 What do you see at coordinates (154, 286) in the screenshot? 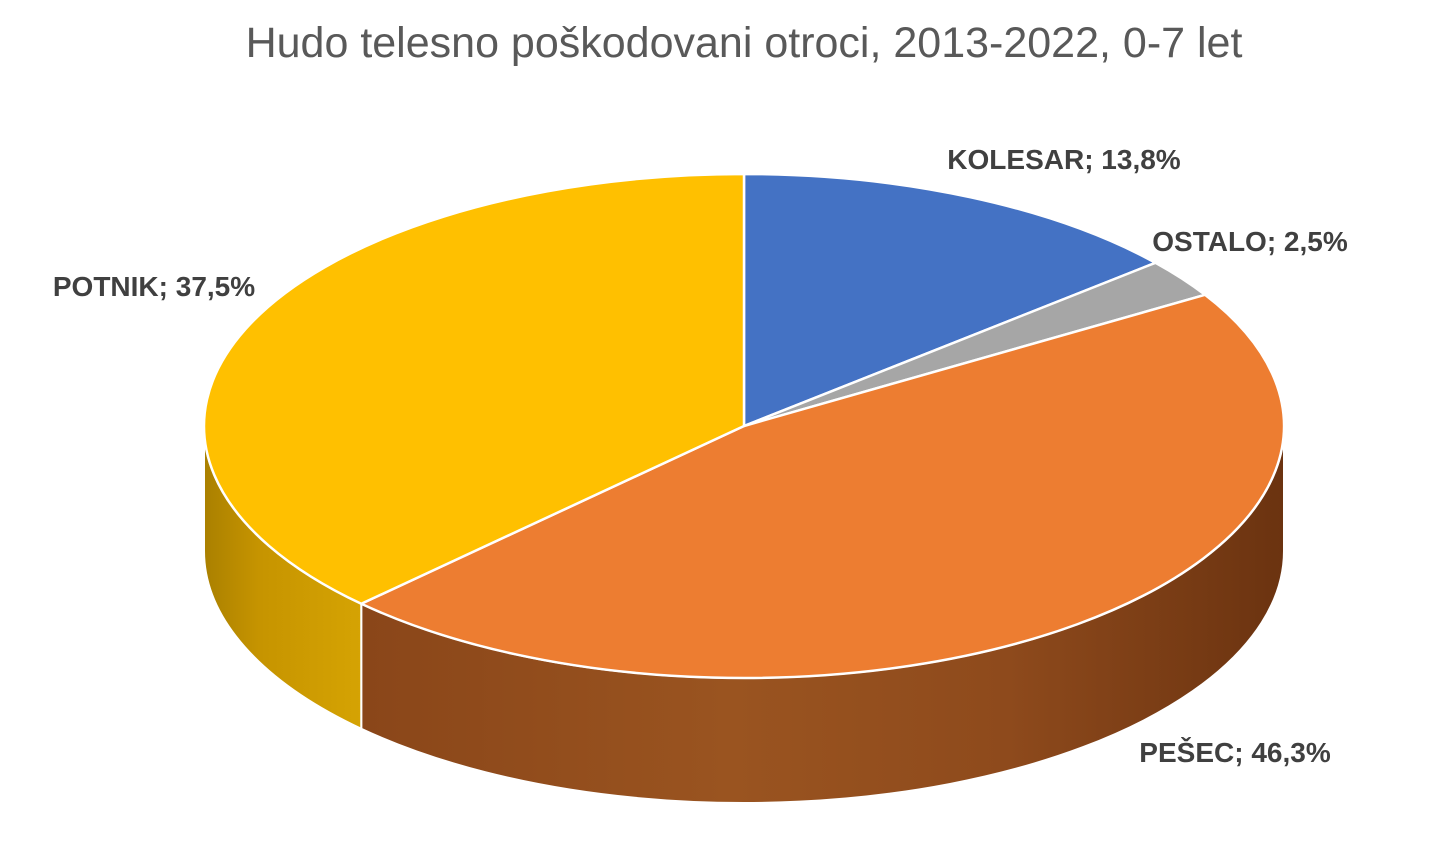
I see `data-label-potnik: POTNIK; 37,5%` at bounding box center [154, 286].